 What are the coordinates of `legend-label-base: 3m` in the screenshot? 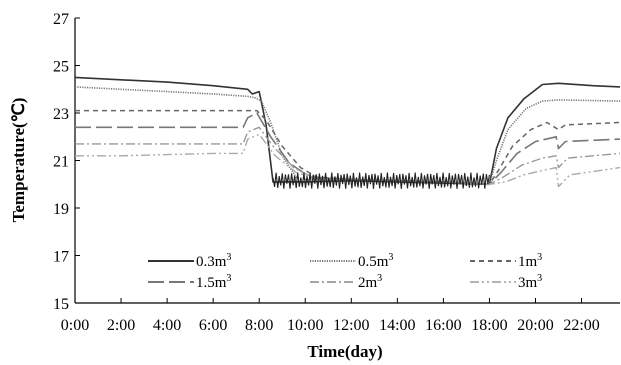 It's located at (528, 283).